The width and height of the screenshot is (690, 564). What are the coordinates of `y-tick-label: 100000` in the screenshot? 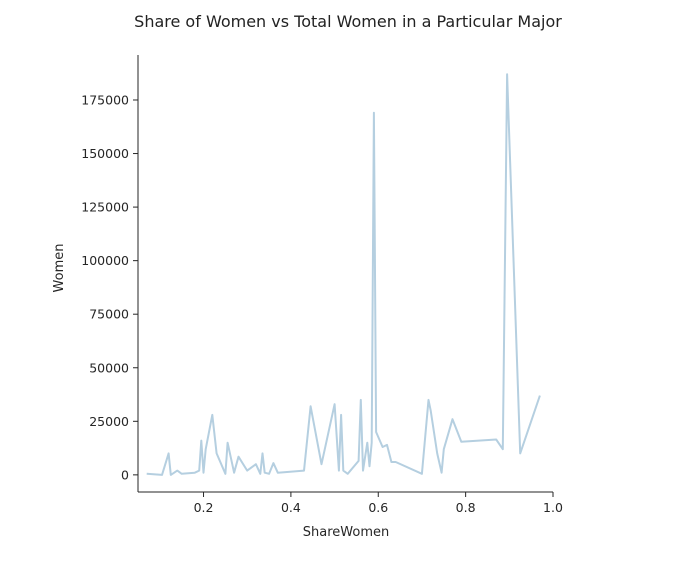 It's located at (105, 260).